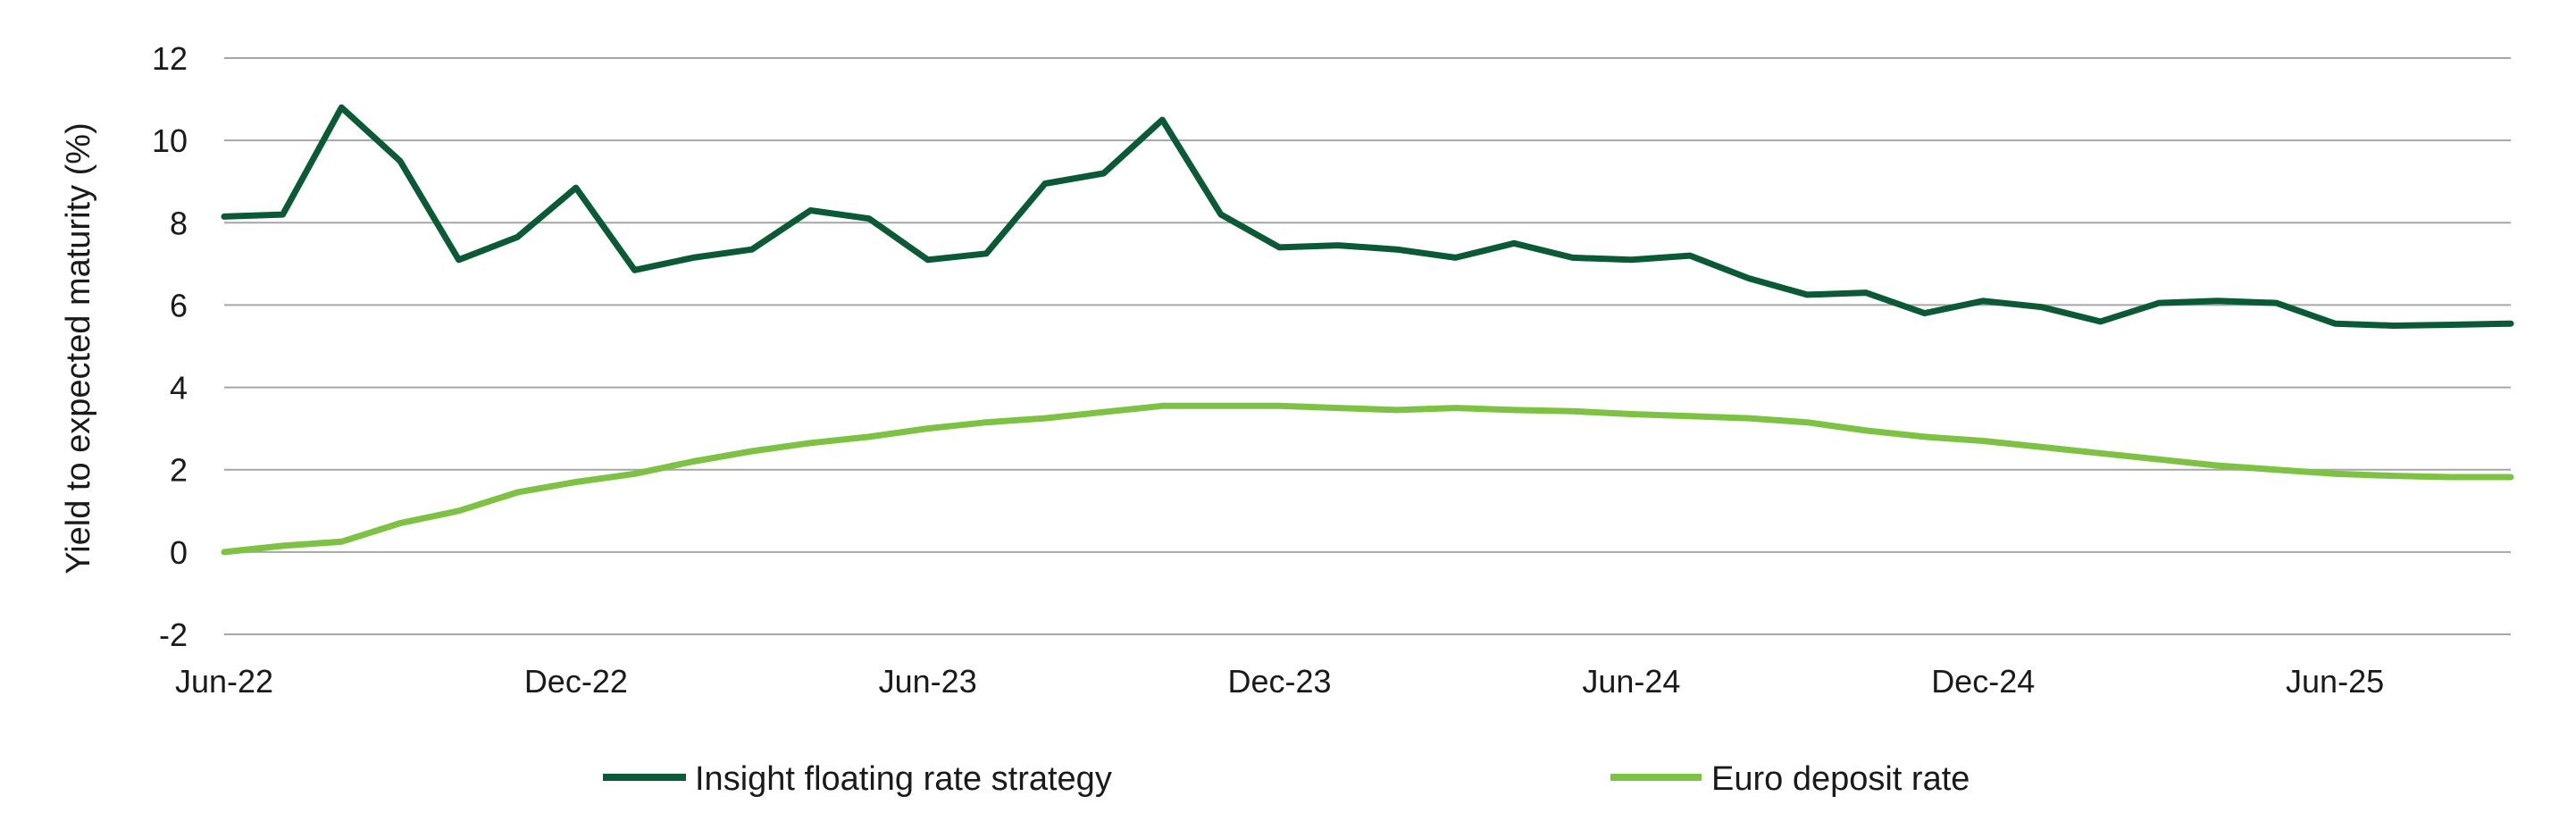 The image size is (2576, 830). Describe the element at coordinates (1631, 681) in the screenshot. I see `x-tick-label: Jun-24` at that location.